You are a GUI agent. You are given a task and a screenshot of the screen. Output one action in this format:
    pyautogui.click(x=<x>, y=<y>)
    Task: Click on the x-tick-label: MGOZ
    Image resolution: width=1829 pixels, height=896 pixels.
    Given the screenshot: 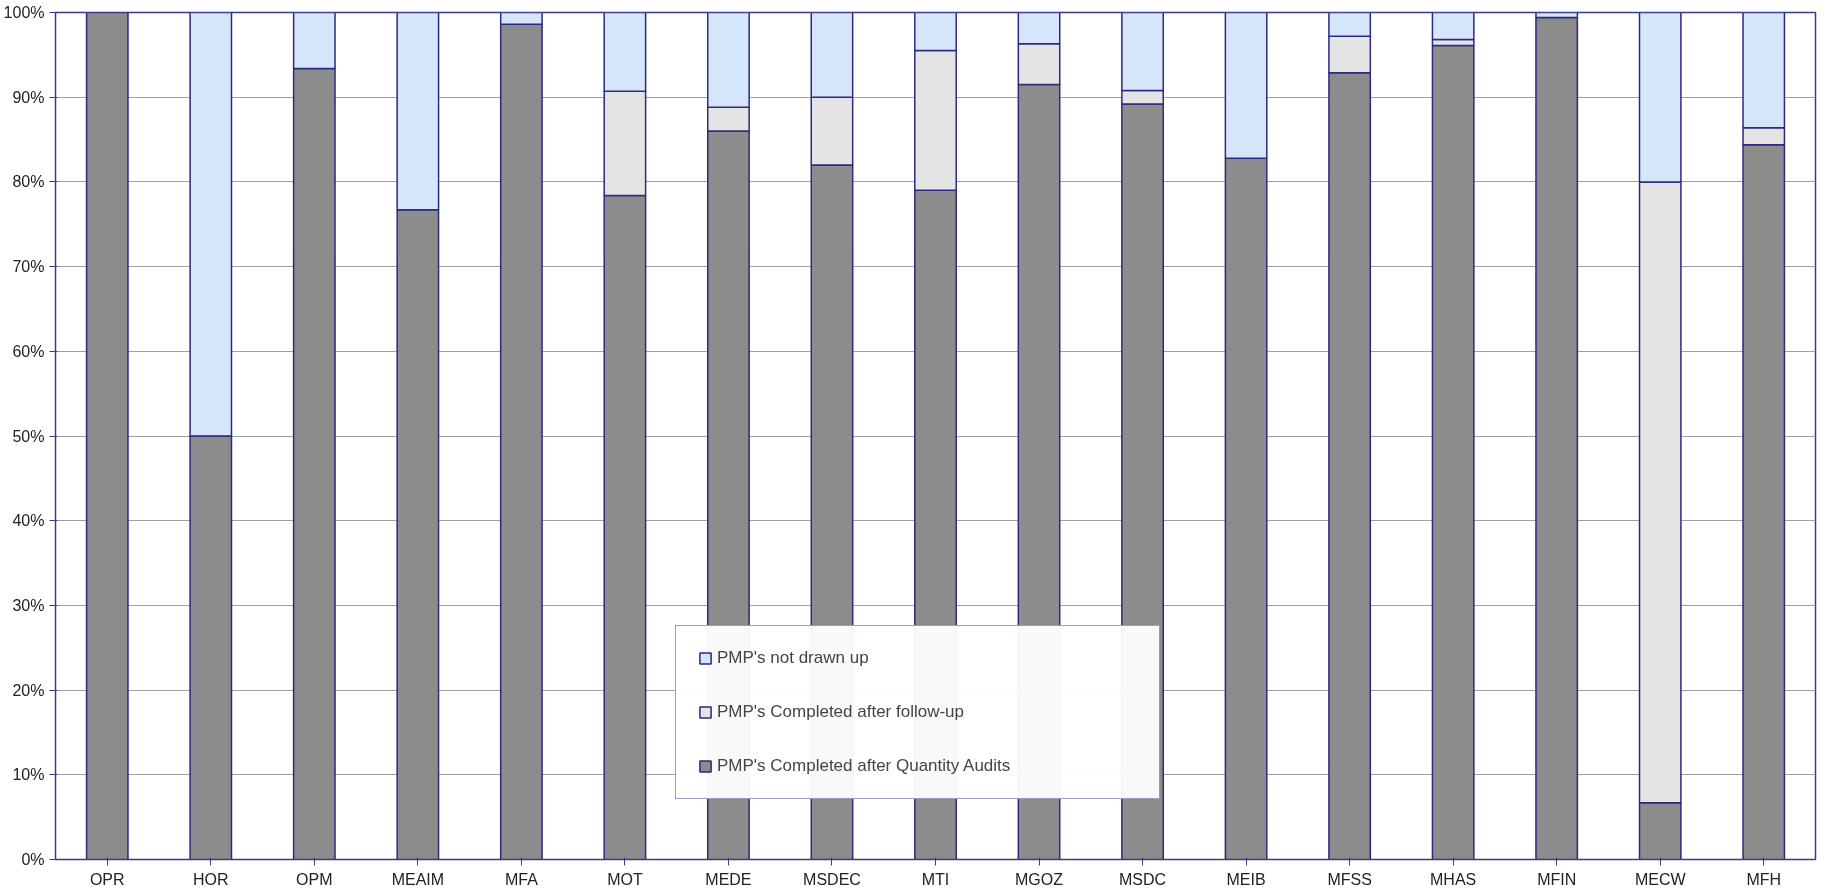 What is the action you would take?
    pyautogui.click(x=1039, y=879)
    